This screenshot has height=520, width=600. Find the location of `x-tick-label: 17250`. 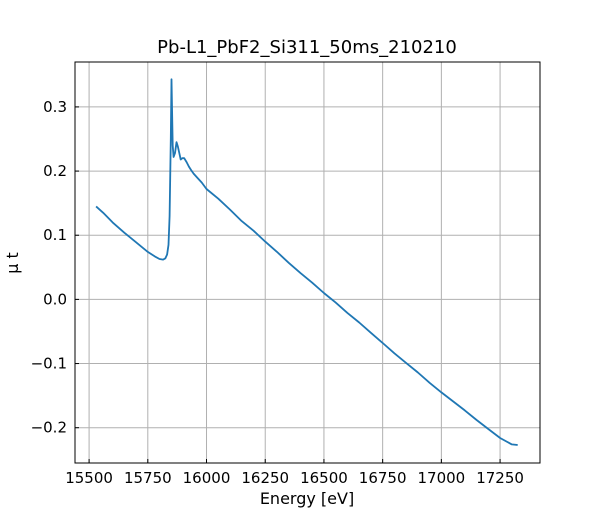

x-tick-label: 17250 is located at coordinates (500, 478).